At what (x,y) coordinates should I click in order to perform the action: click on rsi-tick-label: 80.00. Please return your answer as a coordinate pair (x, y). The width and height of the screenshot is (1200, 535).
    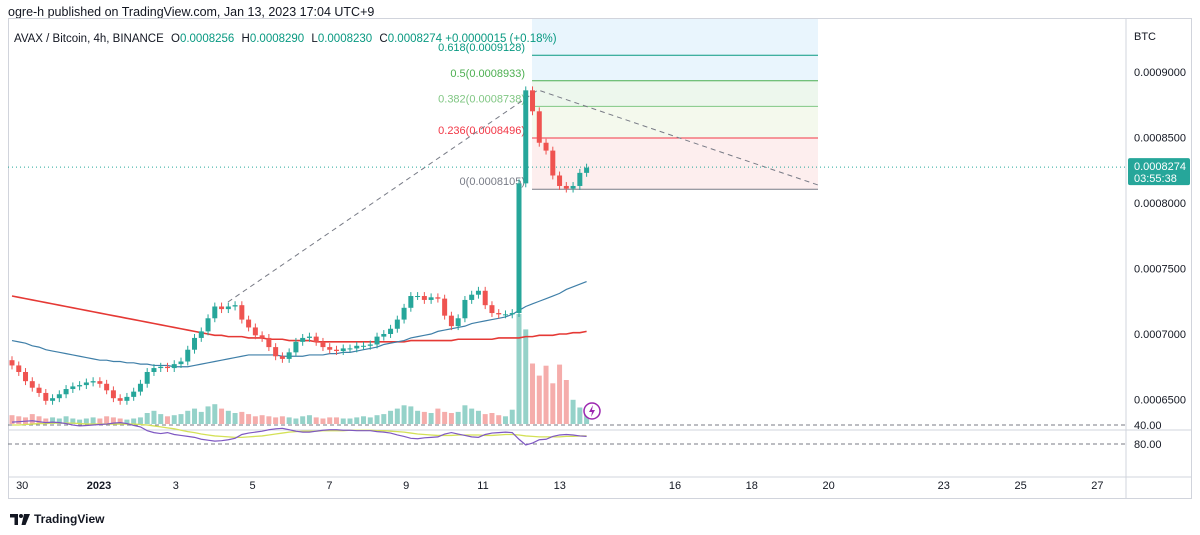
    Looking at the image, I should click on (1148, 445).